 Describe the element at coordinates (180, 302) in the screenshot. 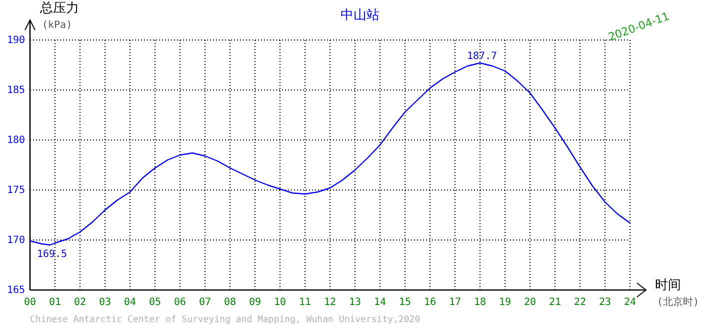

I see `x-tick-label: 06` at that location.